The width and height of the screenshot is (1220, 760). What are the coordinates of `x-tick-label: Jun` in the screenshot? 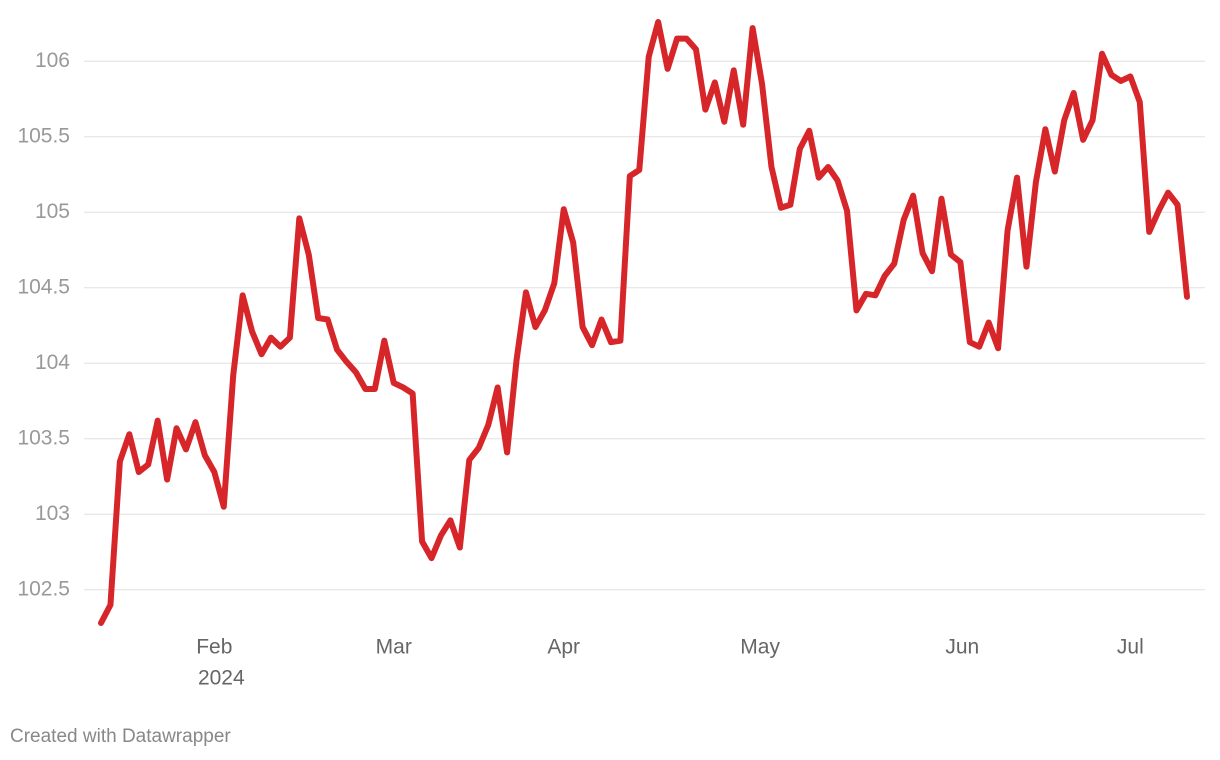 It's located at (962, 647).